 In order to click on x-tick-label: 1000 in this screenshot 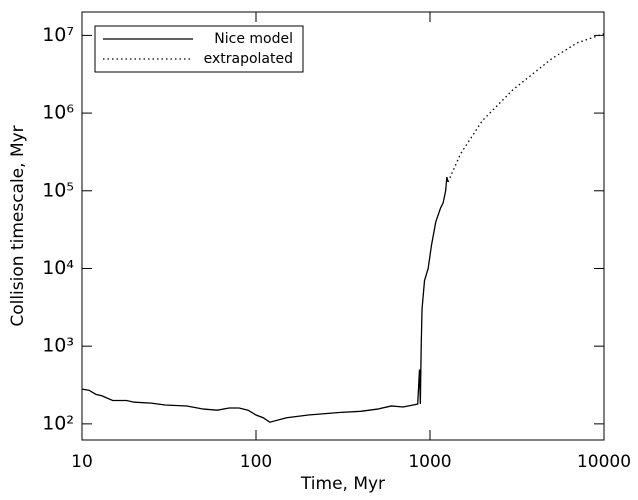, I will do `click(429, 462)`.